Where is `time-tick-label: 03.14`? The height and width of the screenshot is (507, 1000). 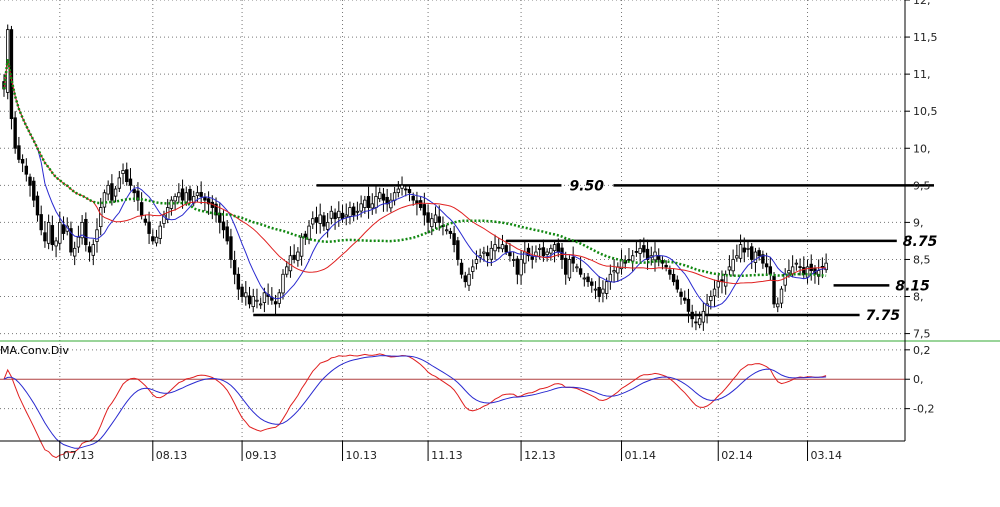 time-tick-label: 03.14 is located at coordinates (827, 455).